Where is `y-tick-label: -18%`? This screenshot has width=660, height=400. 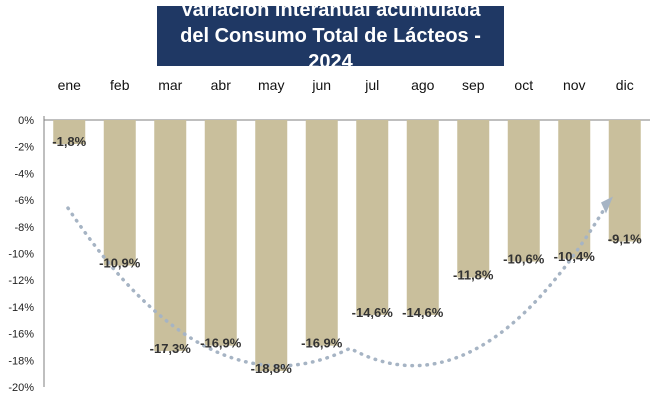 y-tick-label: -18% is located at coordinates (21, 361).